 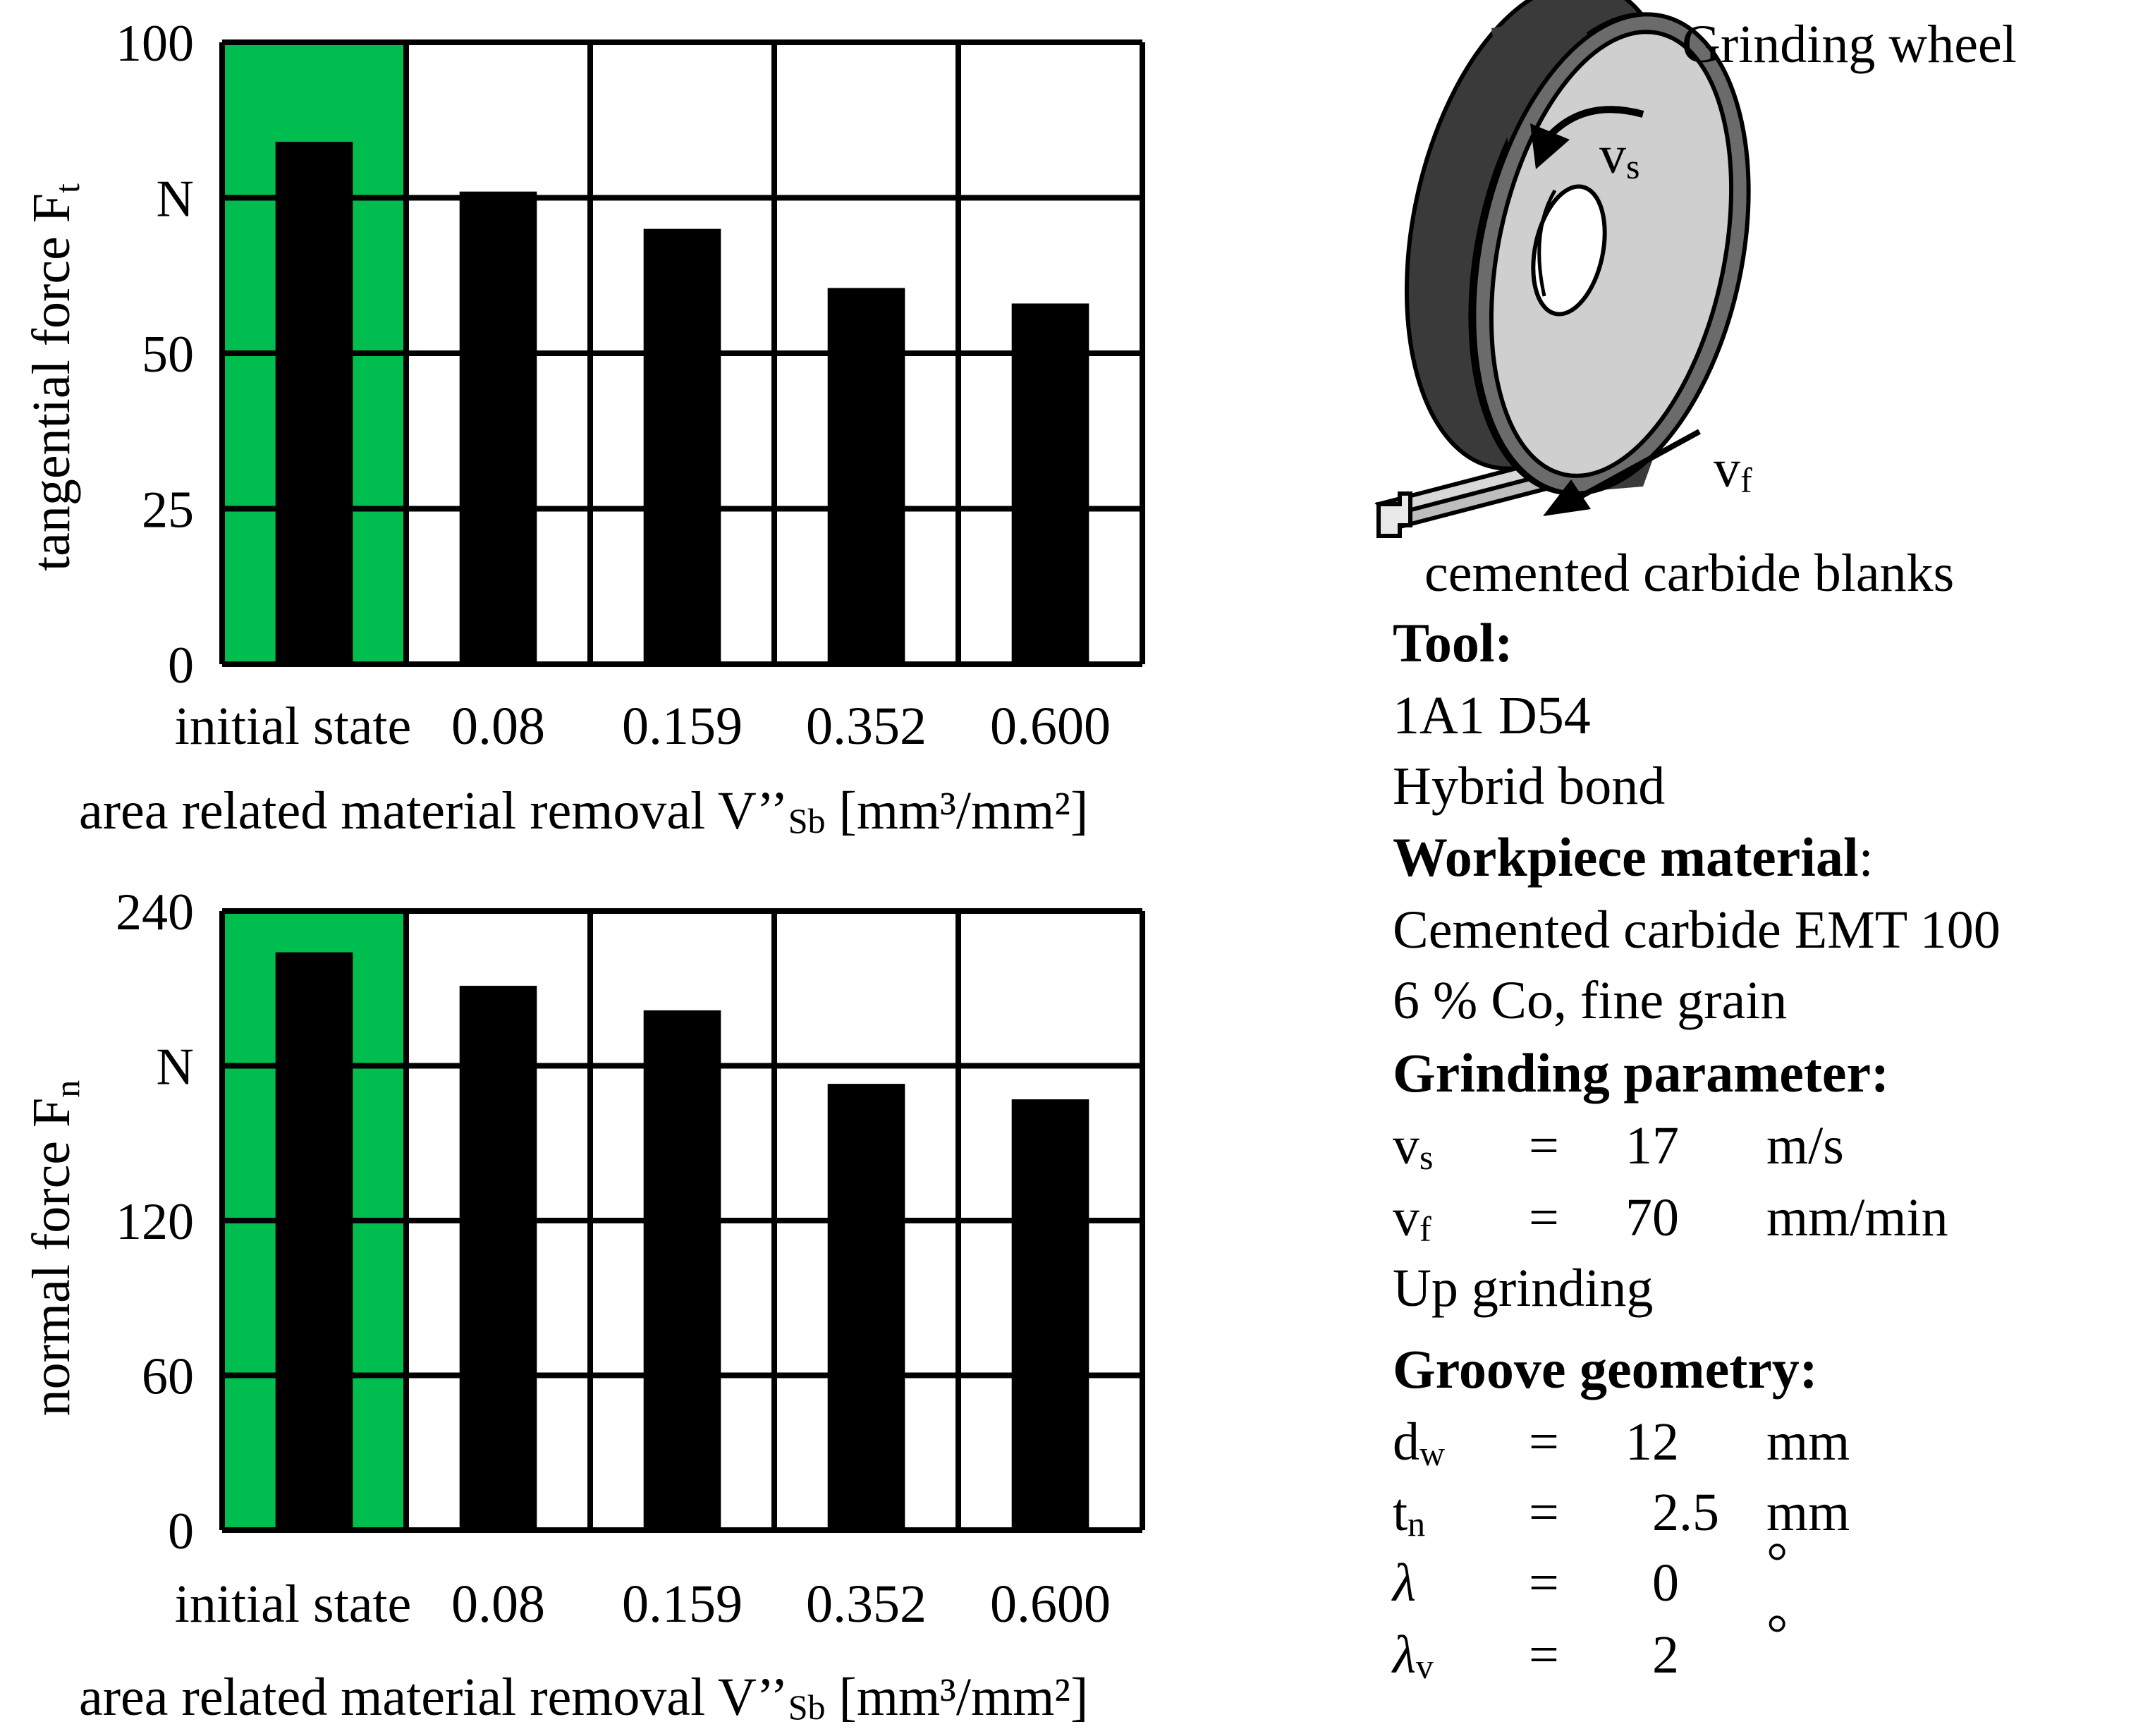 I want to click on workpiece-line-1: Cemented carbide EMT 100, so click(x=1697, y=930).